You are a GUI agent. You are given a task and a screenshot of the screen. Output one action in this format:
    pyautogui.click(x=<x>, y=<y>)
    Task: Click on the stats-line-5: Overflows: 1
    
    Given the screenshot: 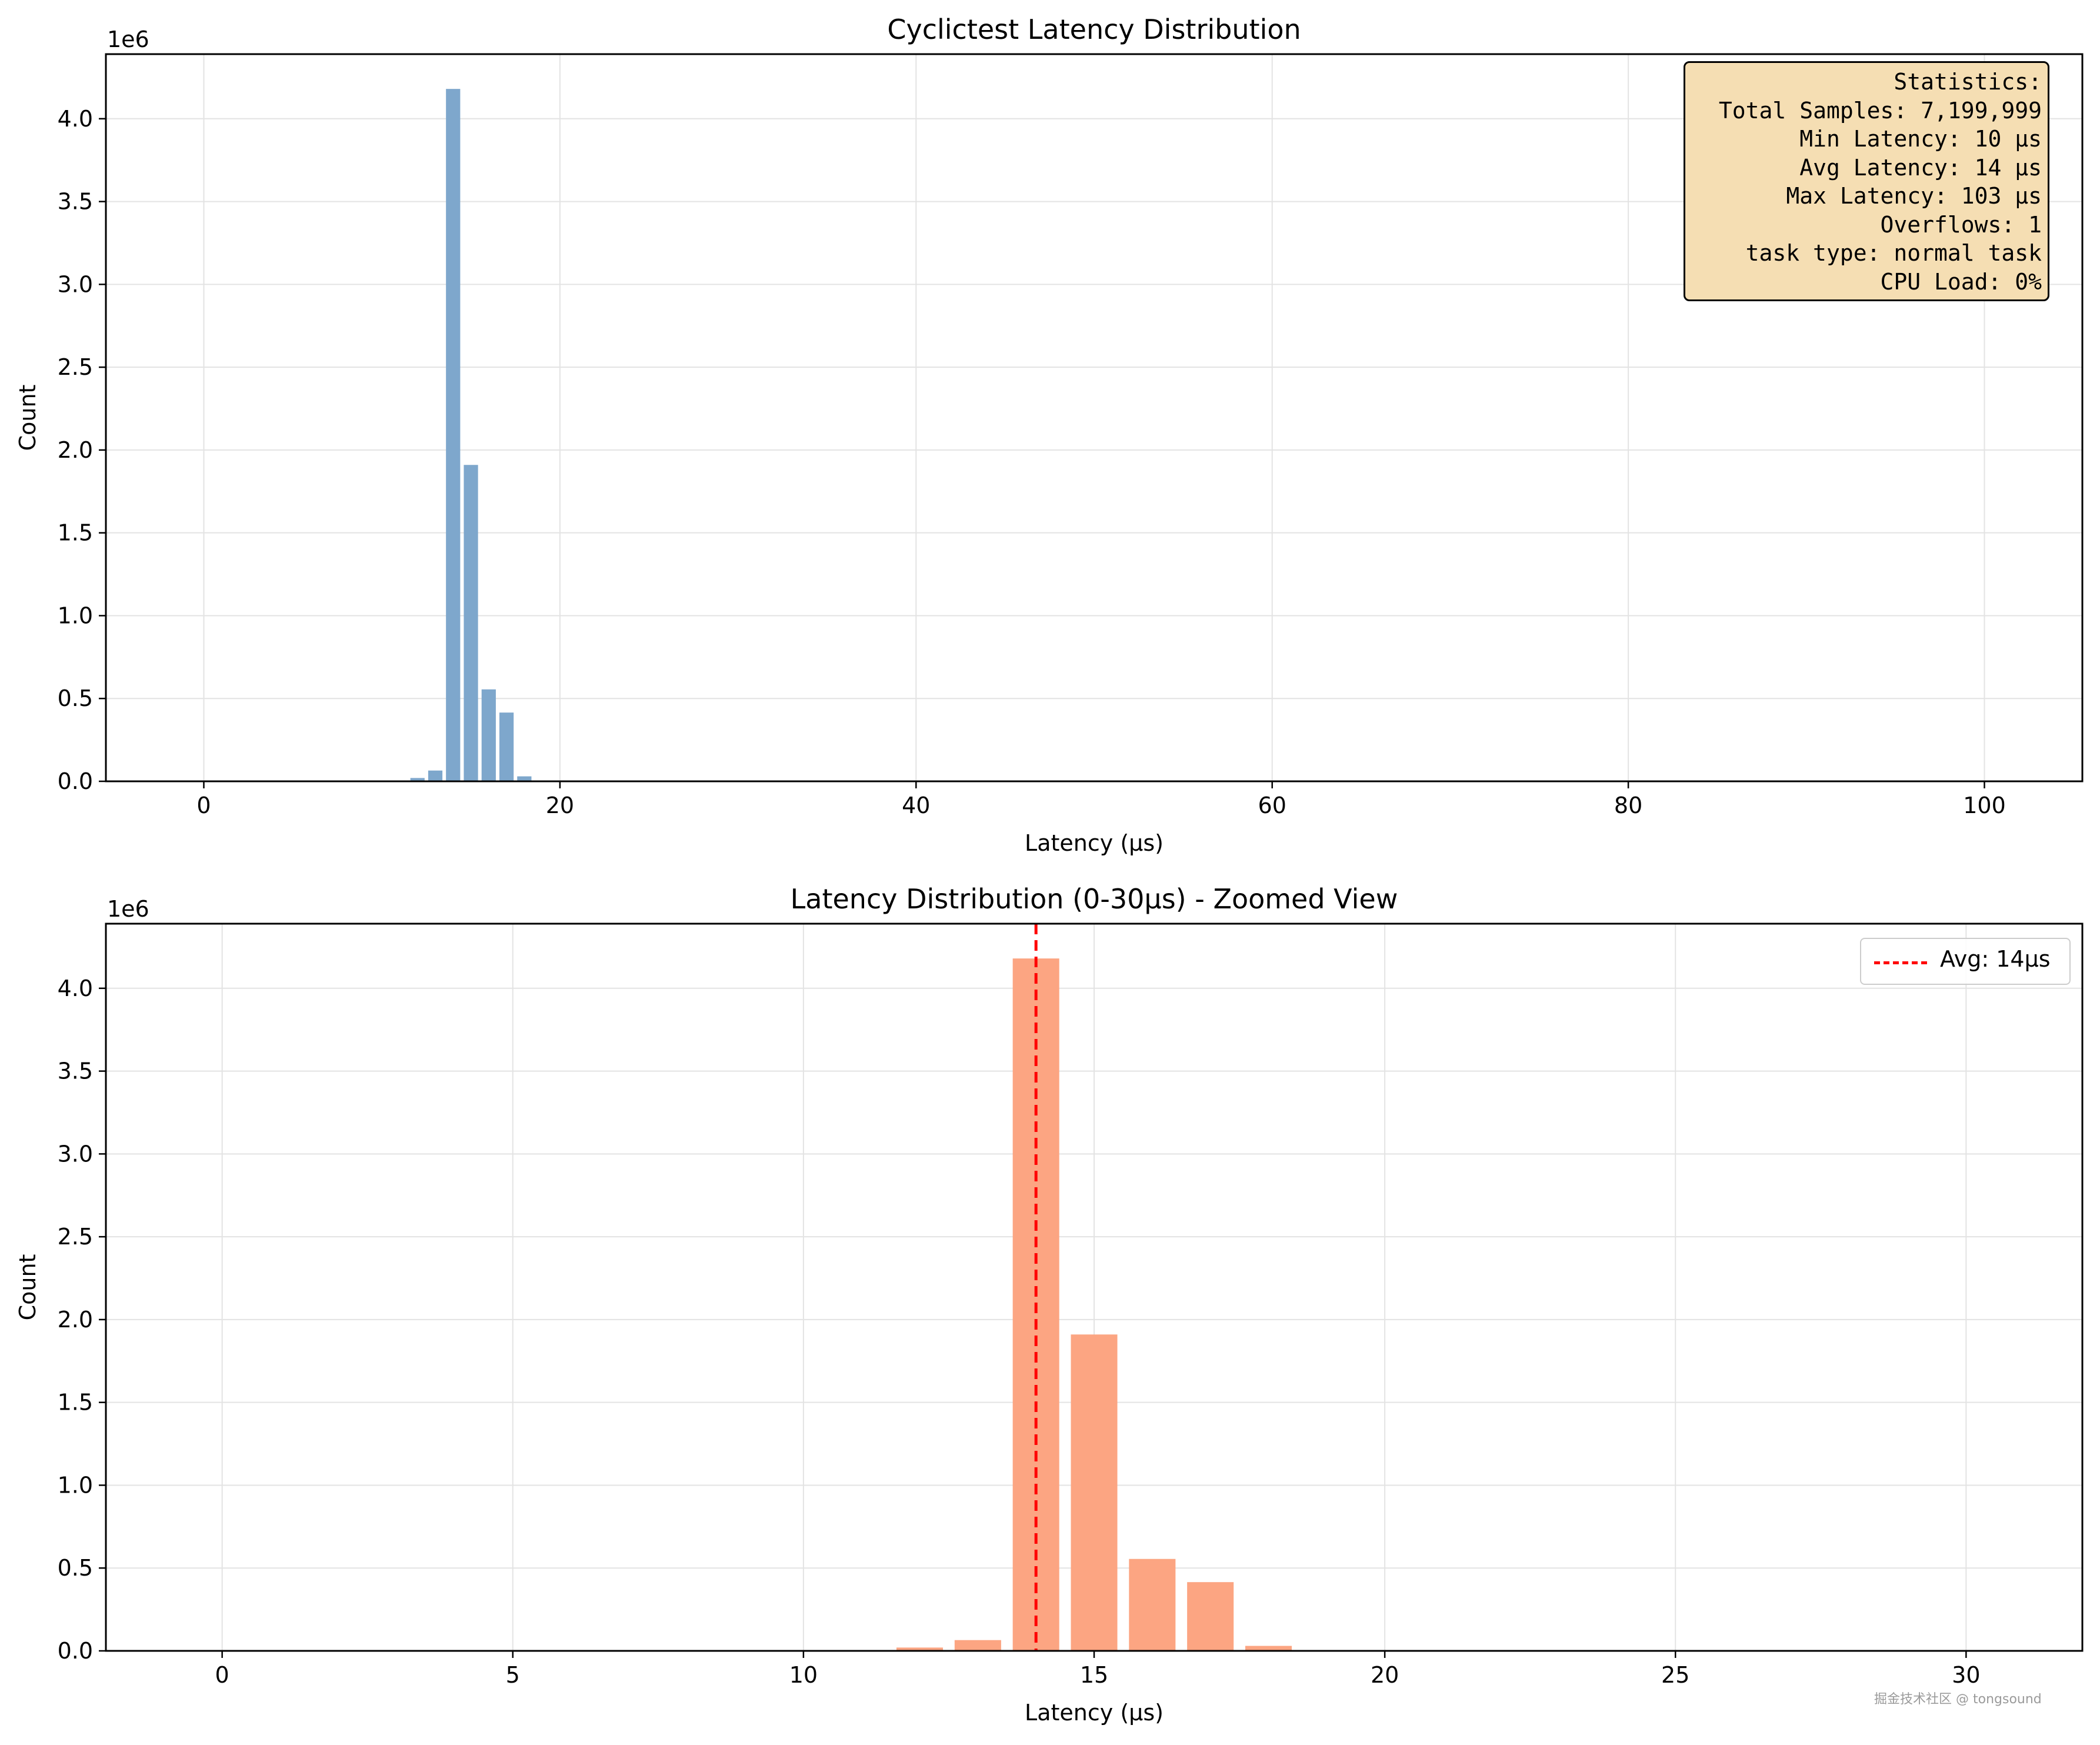 What is the action you would take?
    pyautogui.click(x=1961, y=225)
    